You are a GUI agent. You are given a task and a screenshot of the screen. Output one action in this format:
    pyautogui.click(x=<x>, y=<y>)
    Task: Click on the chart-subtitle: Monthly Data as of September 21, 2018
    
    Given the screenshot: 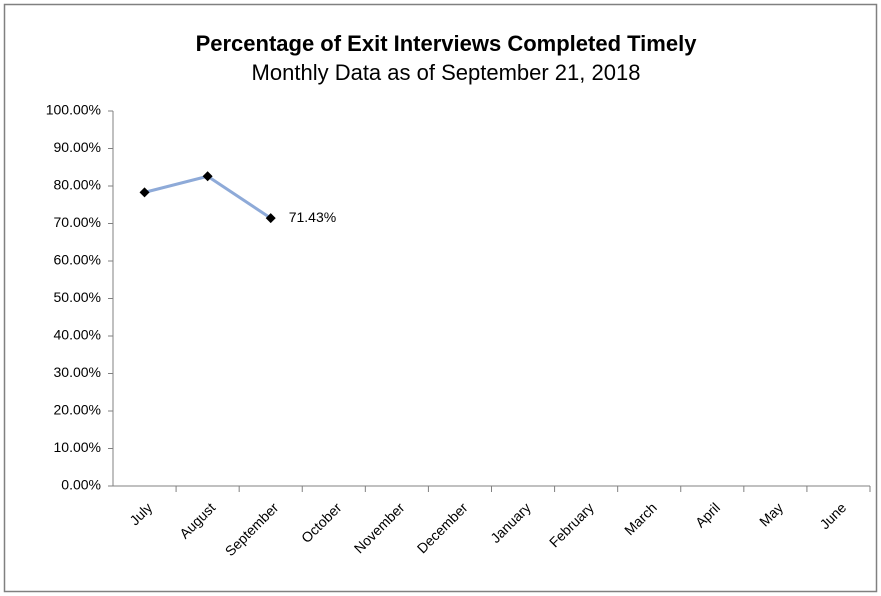 What is the action you would take?
    pyautogui.click(x=446, y=72)
    